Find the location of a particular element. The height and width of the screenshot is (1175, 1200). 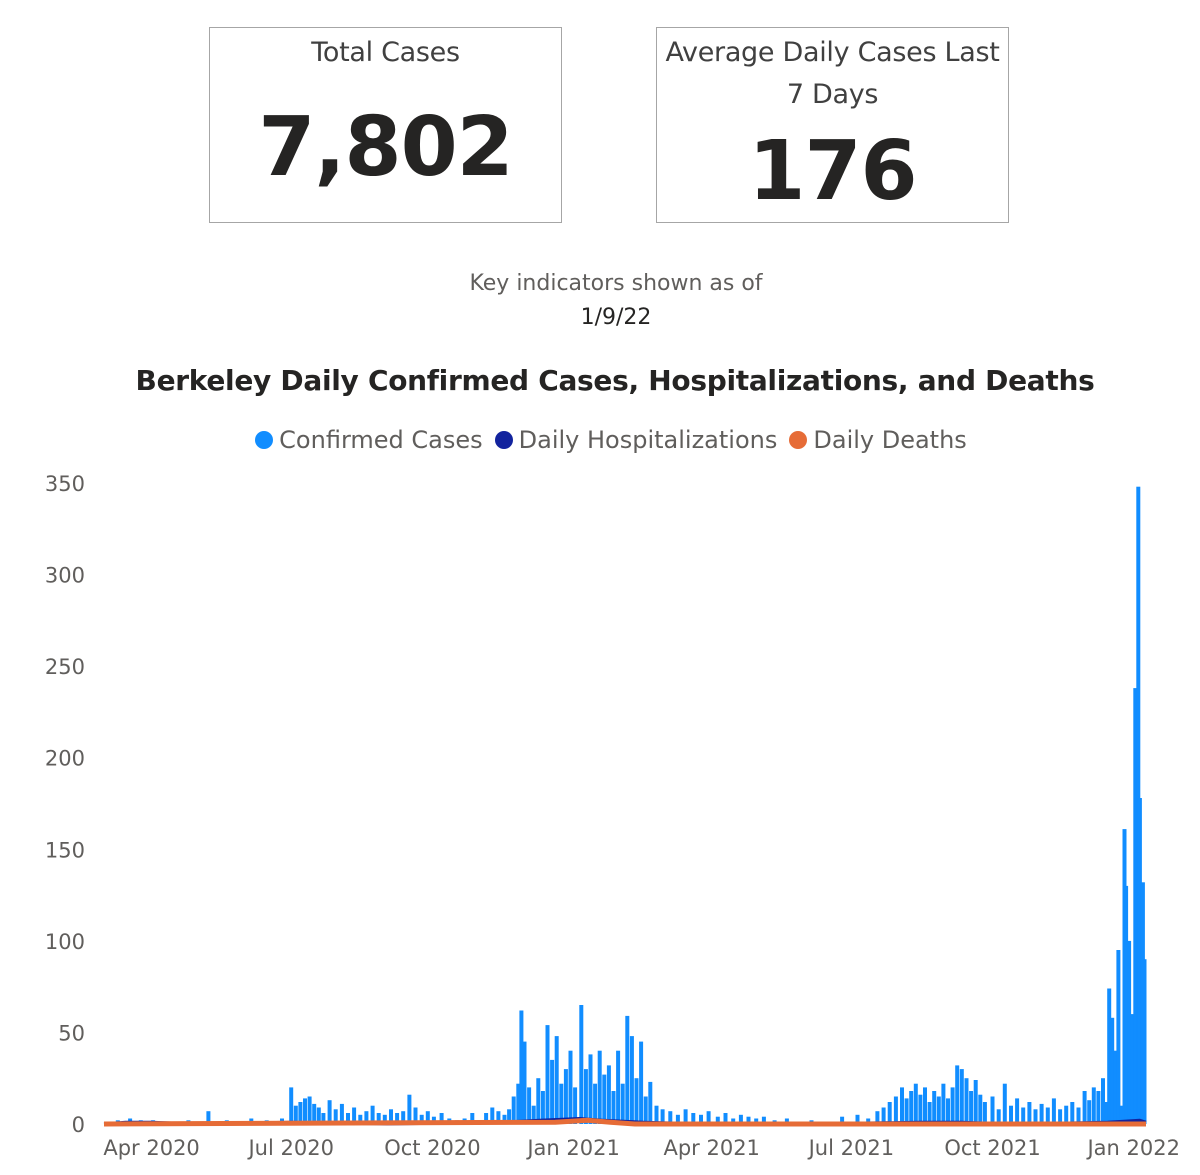

deaths-line is located at coordinates (624, 1122).